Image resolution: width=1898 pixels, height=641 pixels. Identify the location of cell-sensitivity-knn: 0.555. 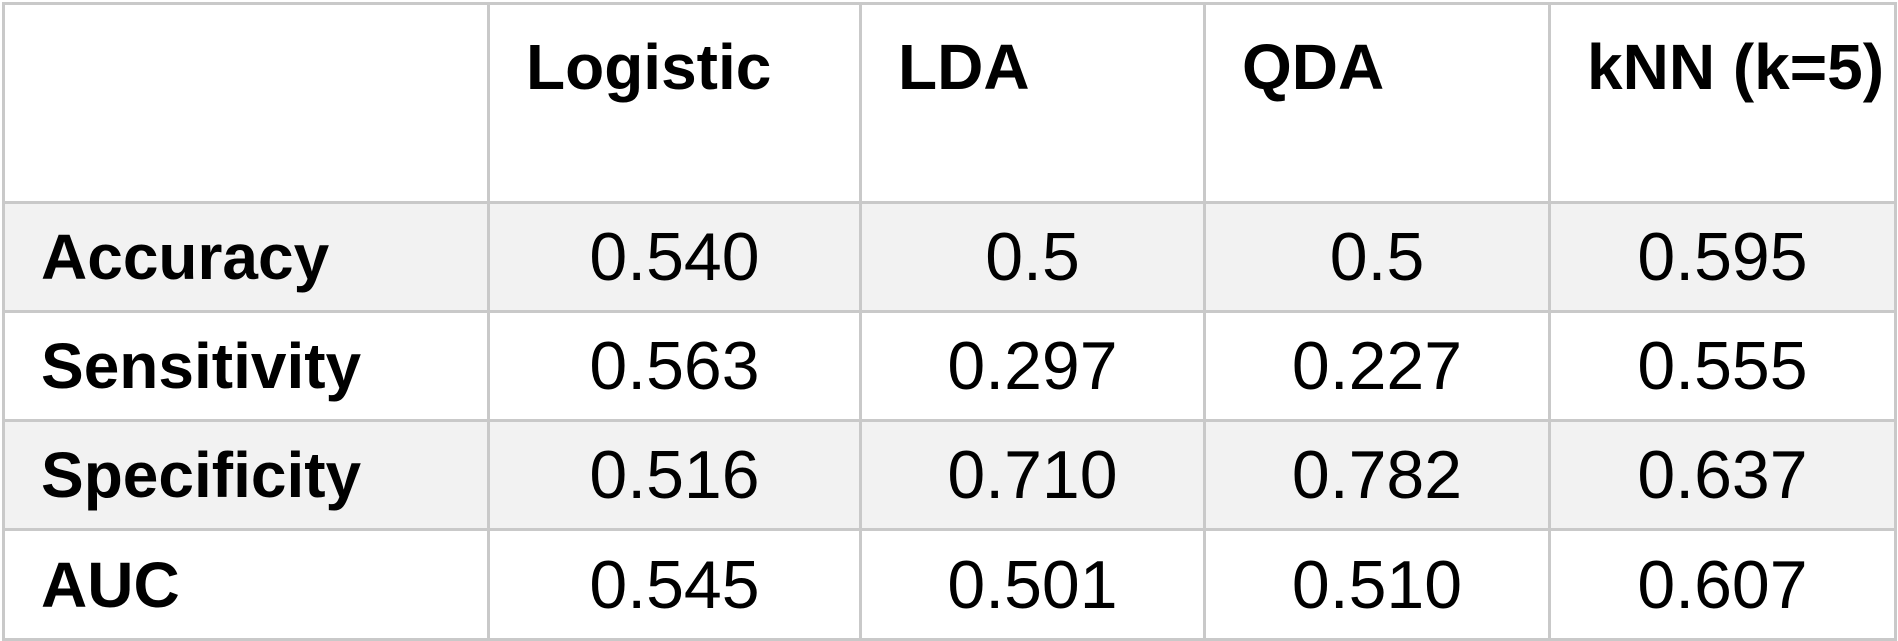
(1722, 366).